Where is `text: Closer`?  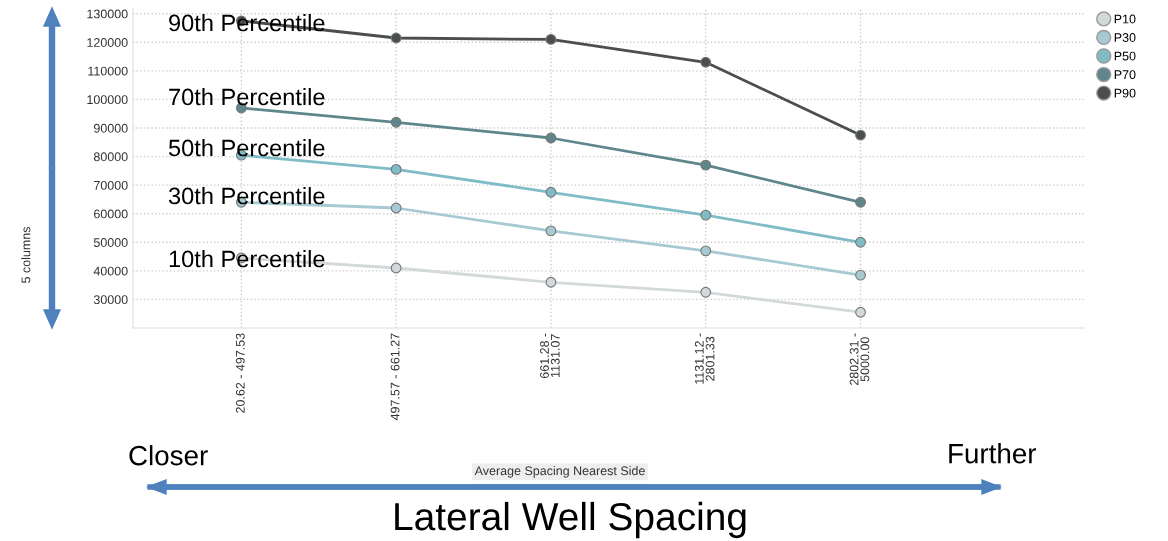 text: Closer is located at coordinates (168, 455).